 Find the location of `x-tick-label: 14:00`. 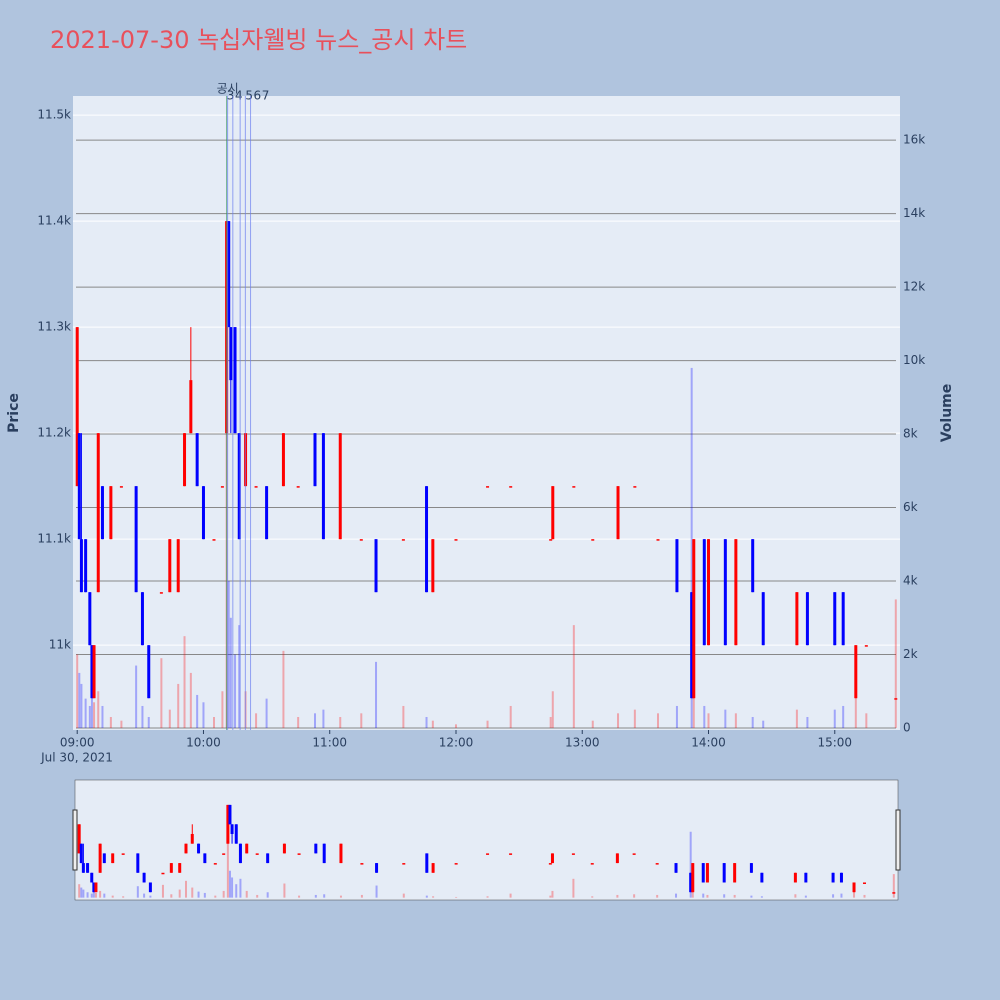

x-tick-label: 14:00 is located at coordinates (708, 743).